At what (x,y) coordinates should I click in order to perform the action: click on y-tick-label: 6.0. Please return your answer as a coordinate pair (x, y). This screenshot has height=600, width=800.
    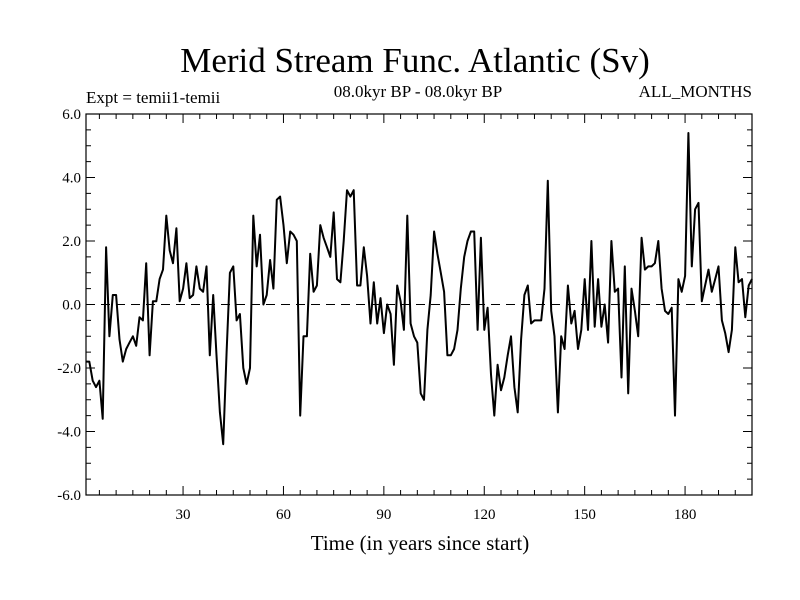
    Looking at the image, I should click on (71, 115).